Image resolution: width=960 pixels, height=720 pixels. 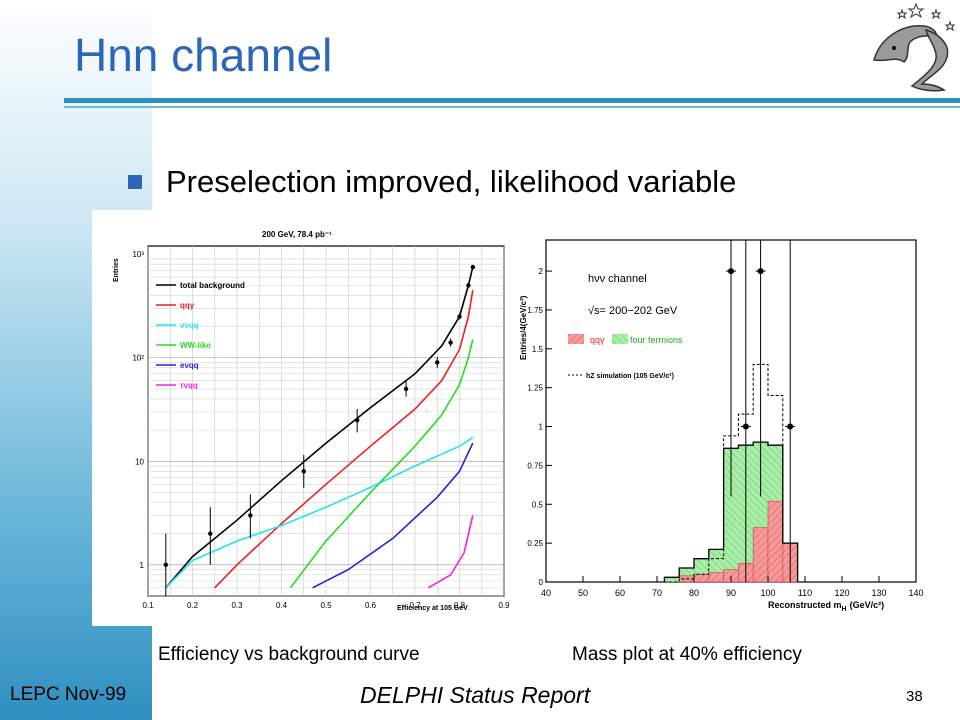 What do you see at coordinates (576, 339) in the screenshot?
I see `legend-swatch-qqg` at bounding box center [576, 339].